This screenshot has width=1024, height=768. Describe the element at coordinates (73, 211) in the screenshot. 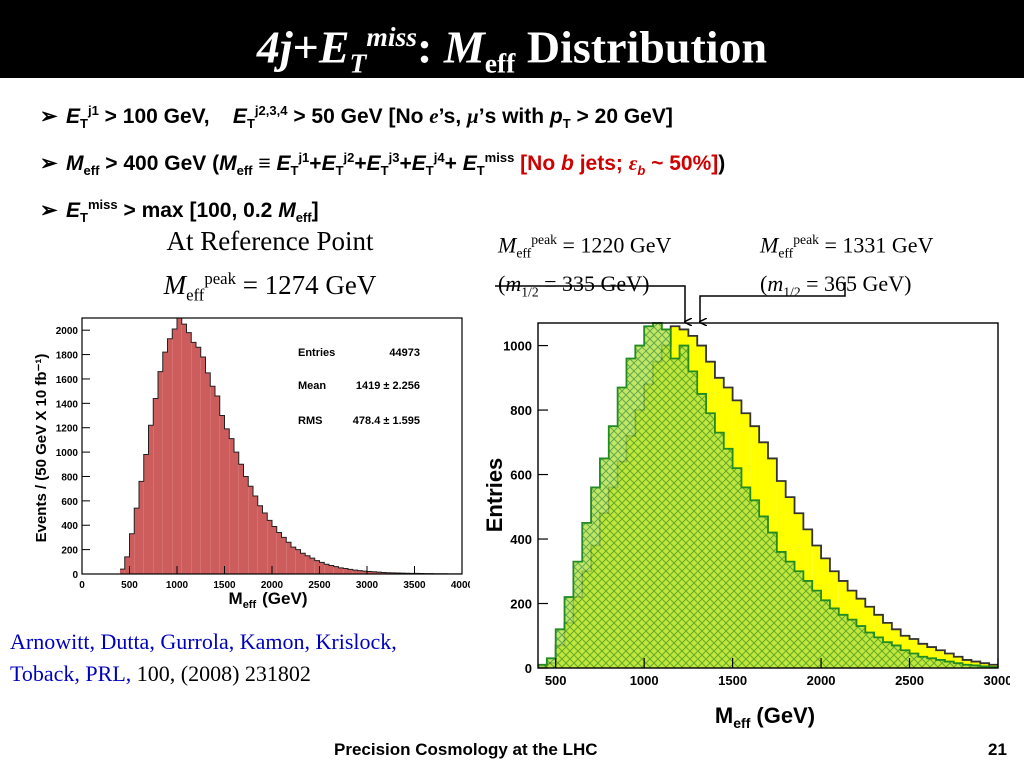

I see `b3-e: E` at that location.